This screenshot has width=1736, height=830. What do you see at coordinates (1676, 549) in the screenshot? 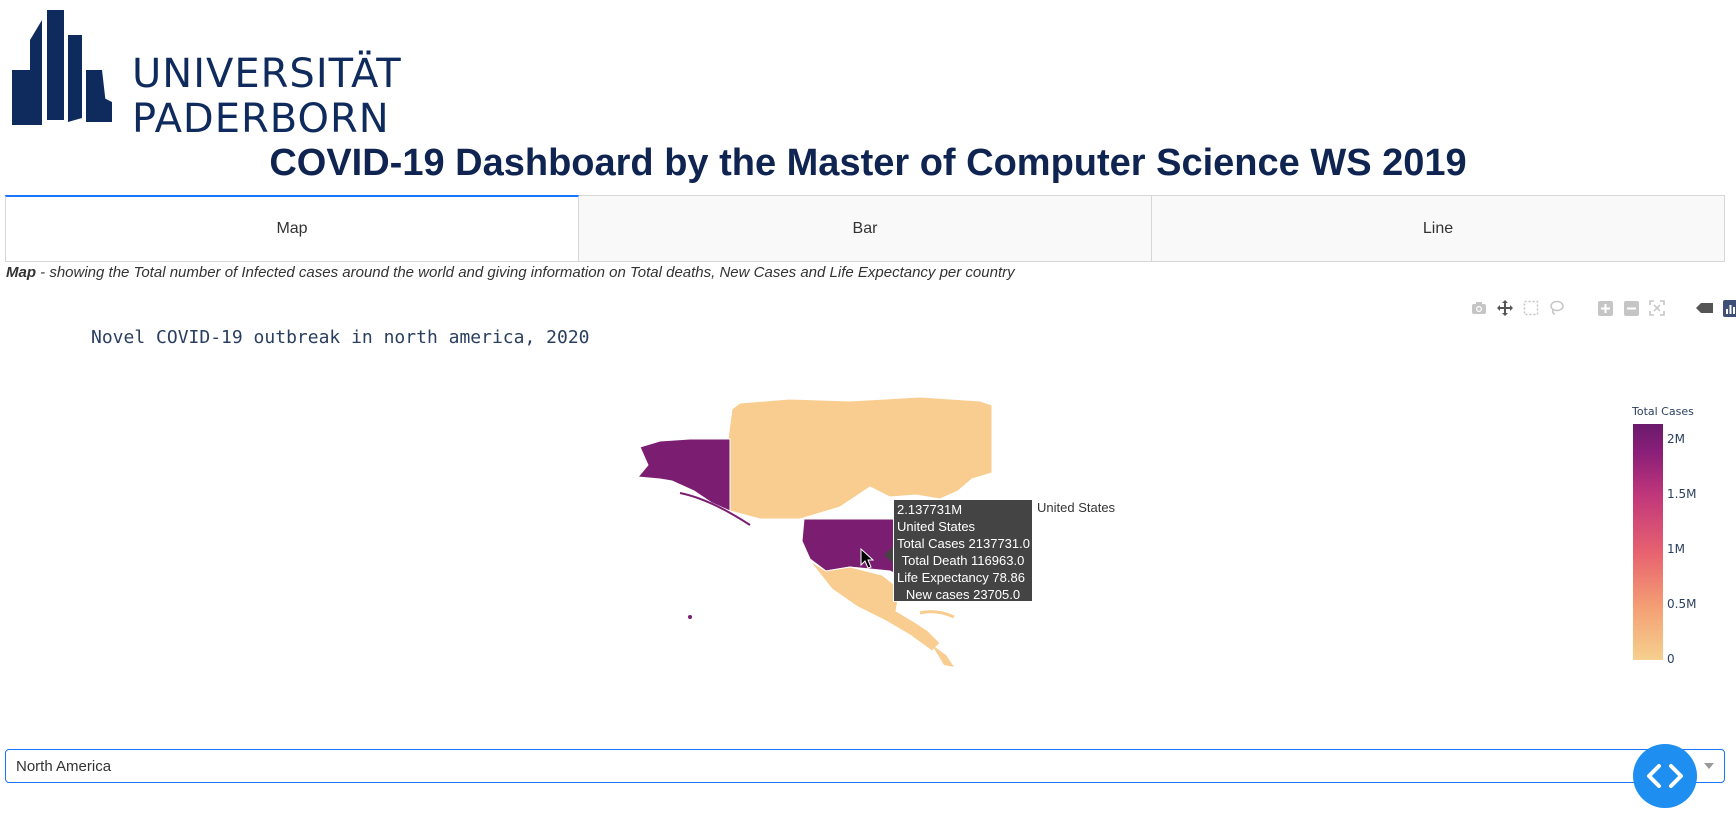
I see `colorbar-tick-1m: 1M` at bounding box center [1676, 549].